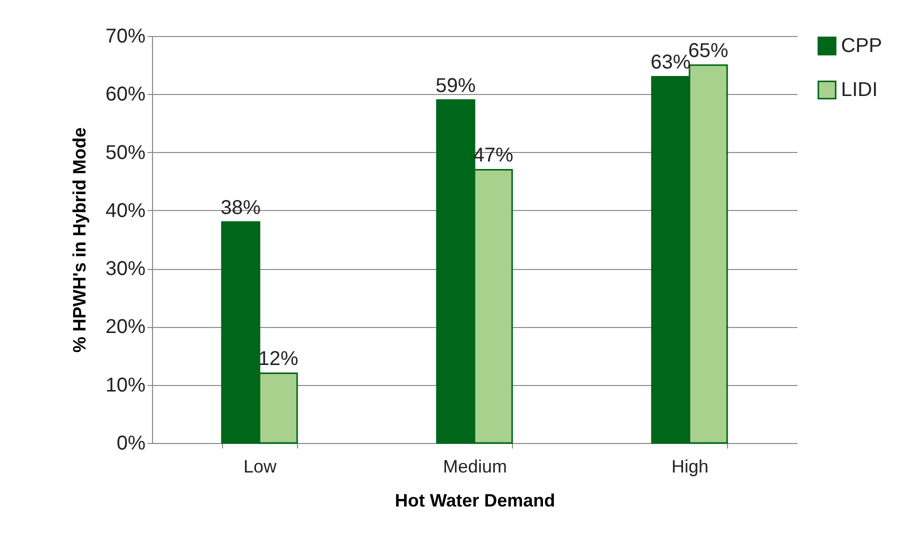  Describe the element at coordinates (131, 443) in the screenshot. I see `y-tick-label: 0%` at that location.